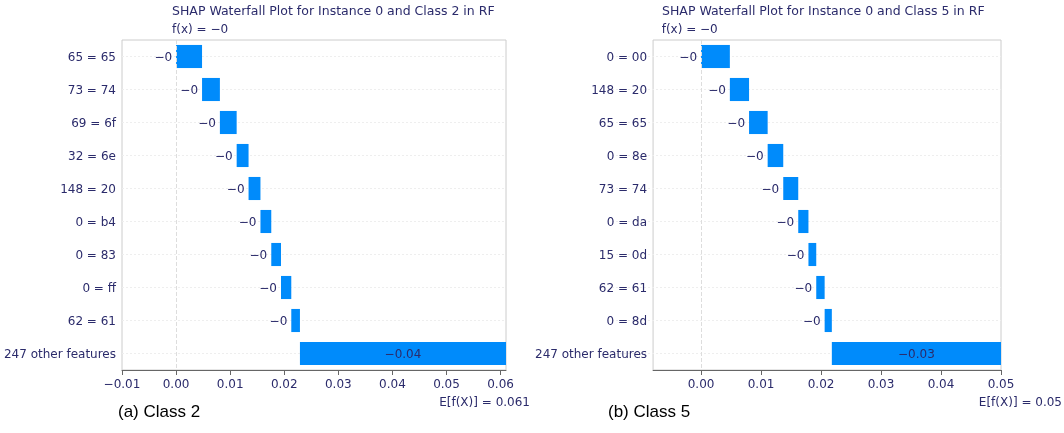  I want to click on text: E[f(X)] = 0.061, so click(484, 402).